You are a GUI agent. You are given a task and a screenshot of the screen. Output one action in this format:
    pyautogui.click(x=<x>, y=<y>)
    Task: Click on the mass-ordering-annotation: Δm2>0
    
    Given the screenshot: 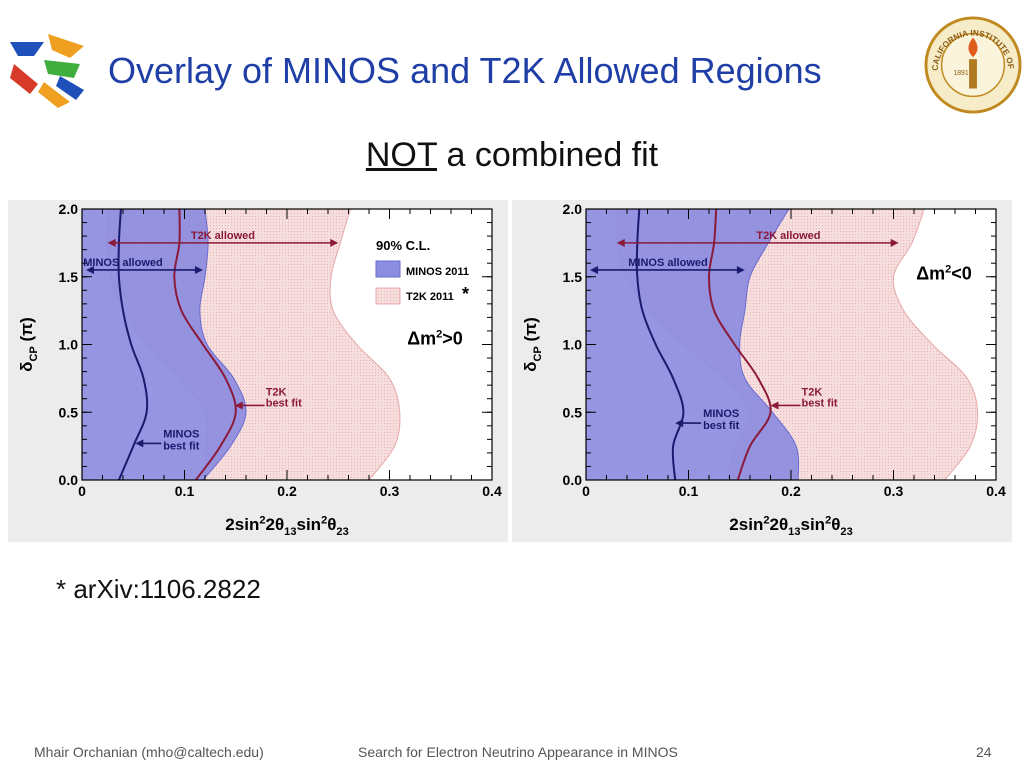 What is the action you would take?
    pyautogui.click(x=435, y=339)
    